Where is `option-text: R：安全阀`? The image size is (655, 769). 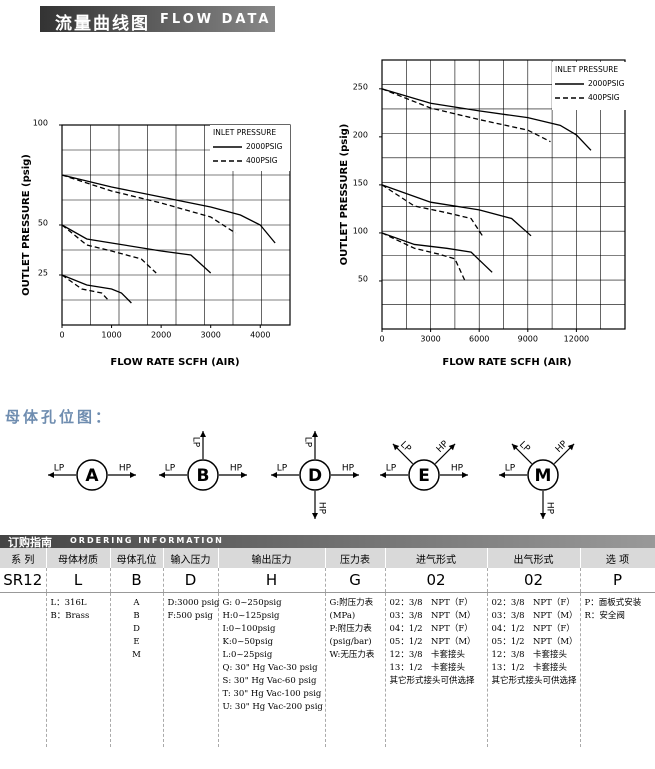
option-text: R：安全阀 is located at coordinates (604, 616).